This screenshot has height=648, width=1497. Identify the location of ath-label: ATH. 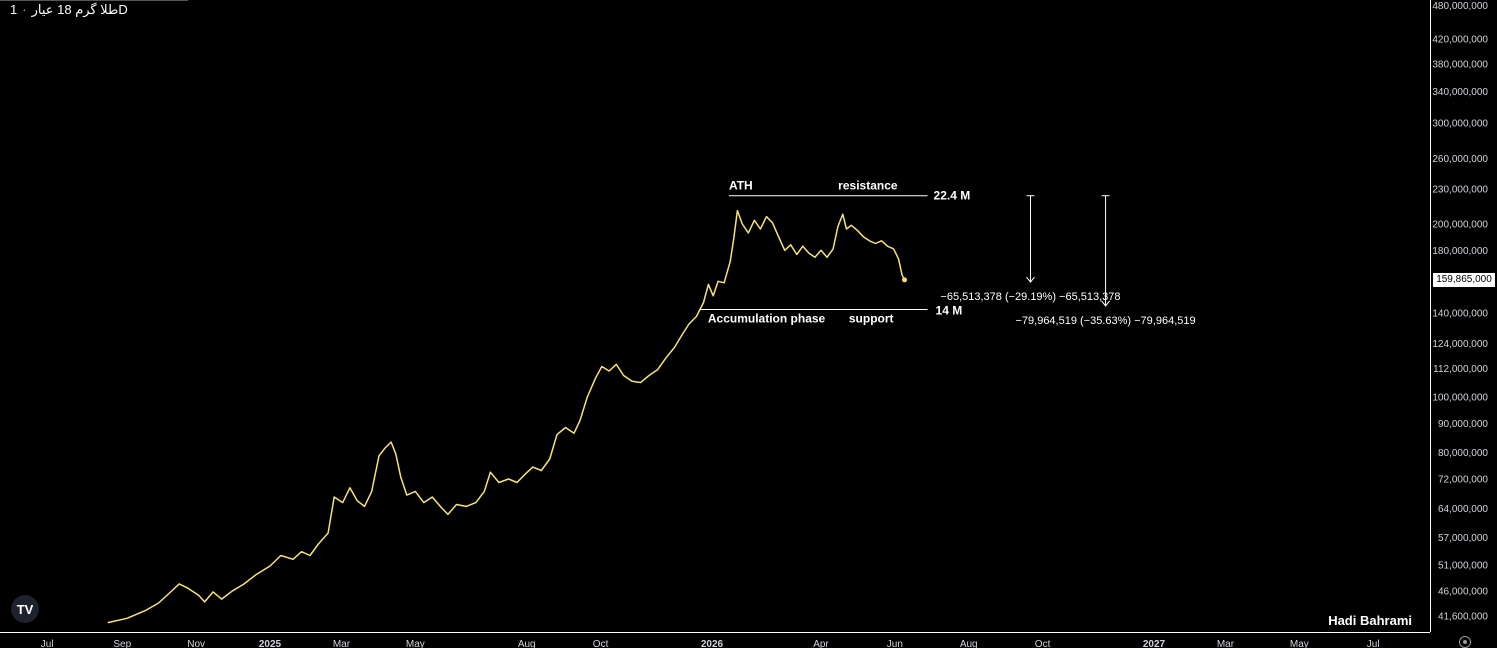
(741, 186).